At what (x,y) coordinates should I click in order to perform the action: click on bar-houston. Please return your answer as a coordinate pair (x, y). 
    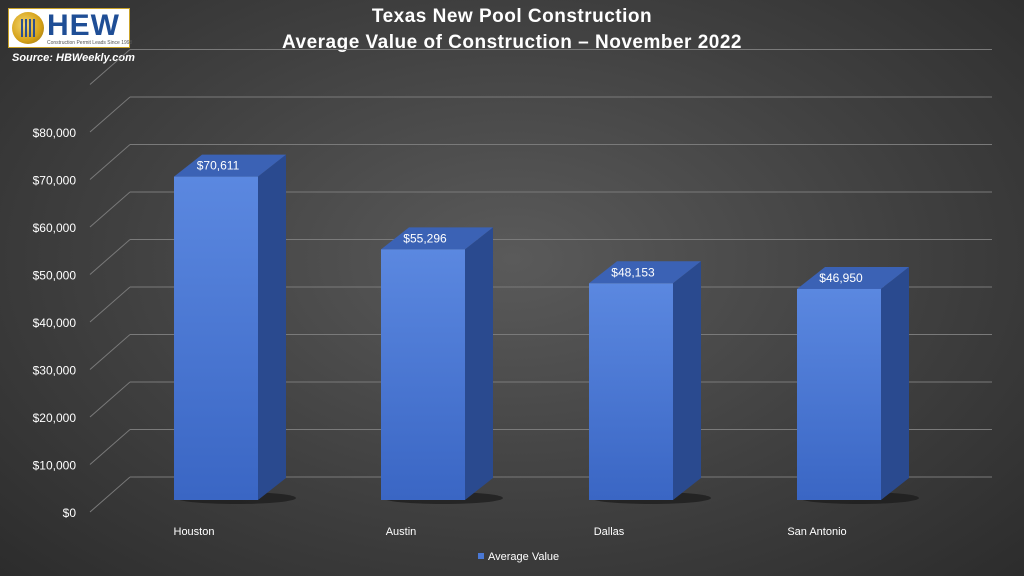
    Looking at the image, I should click on (216, 338).